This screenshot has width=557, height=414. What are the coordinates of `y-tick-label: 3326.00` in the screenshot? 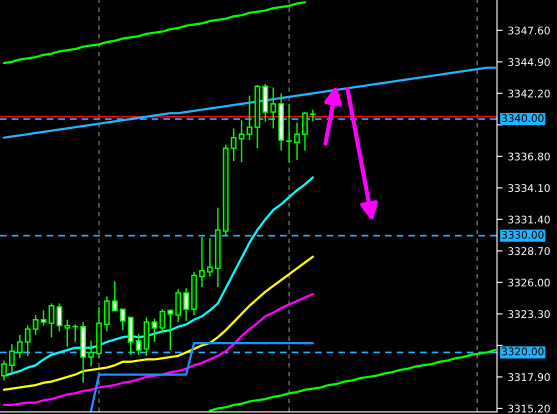 It's located at (529, 282).